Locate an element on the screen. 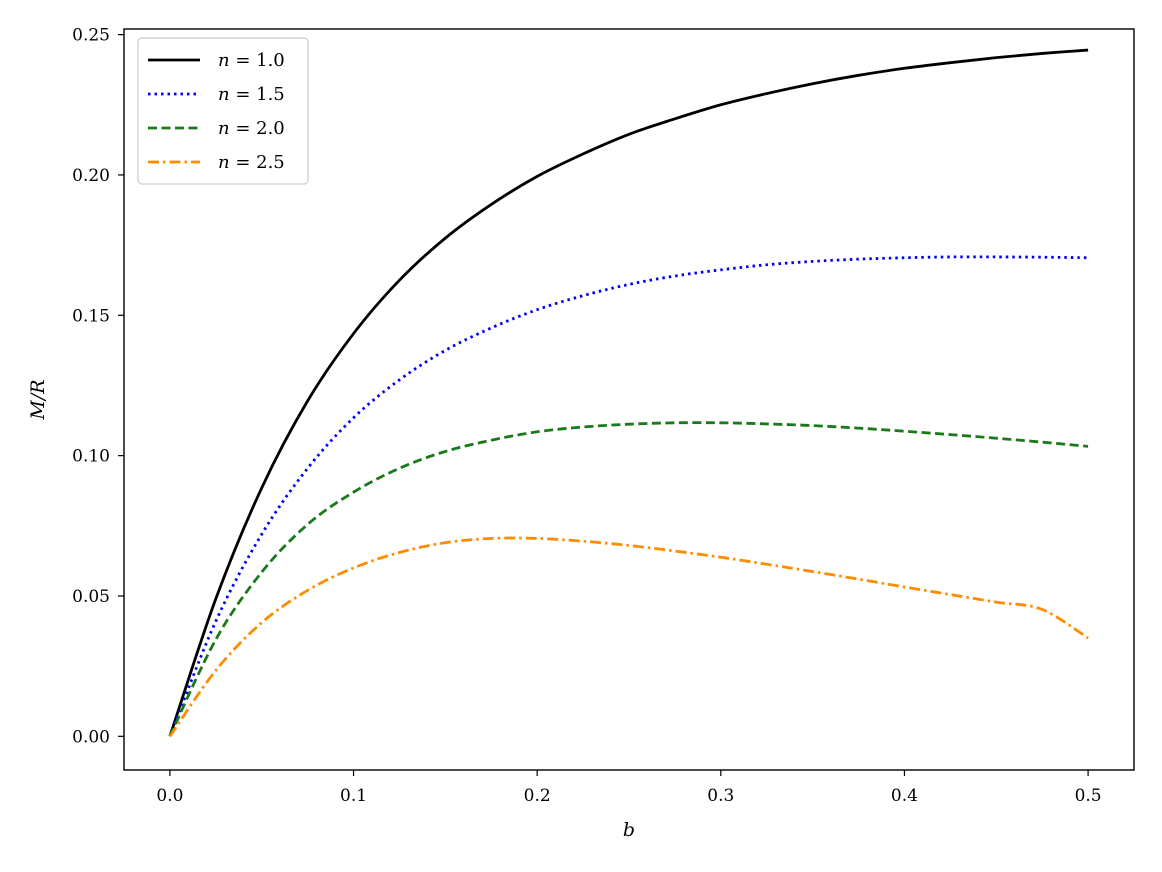 The width and height of the screenshot is (1162, 872). legend: n = 1.0 n = 1.5 n = 2.0 n = 2.5 is located at coordinates (223, 111).